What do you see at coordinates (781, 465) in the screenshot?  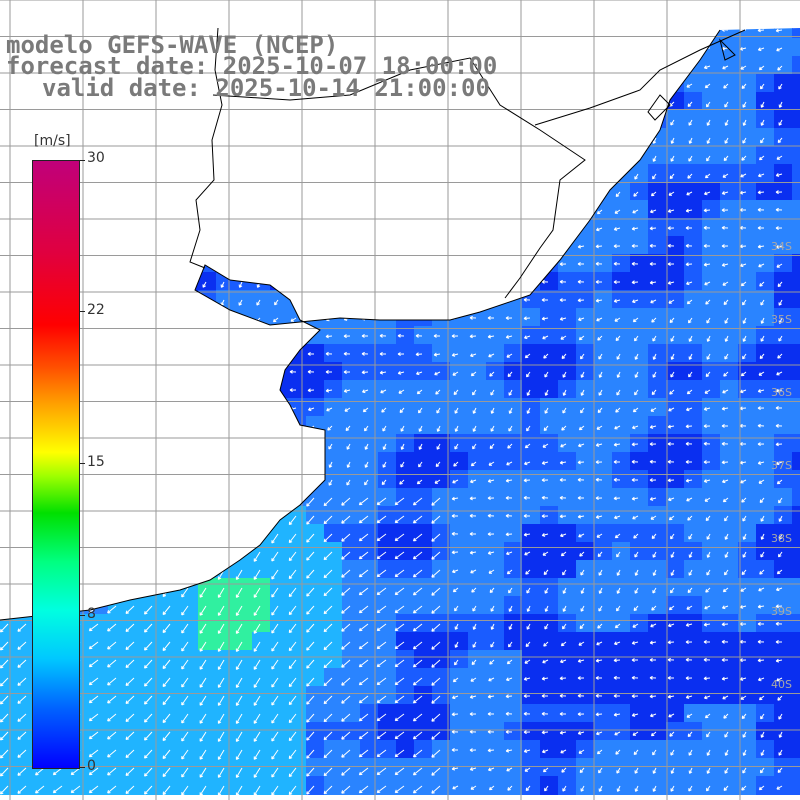 I see `lat-label: 37S` at bounding box center [781, 465].